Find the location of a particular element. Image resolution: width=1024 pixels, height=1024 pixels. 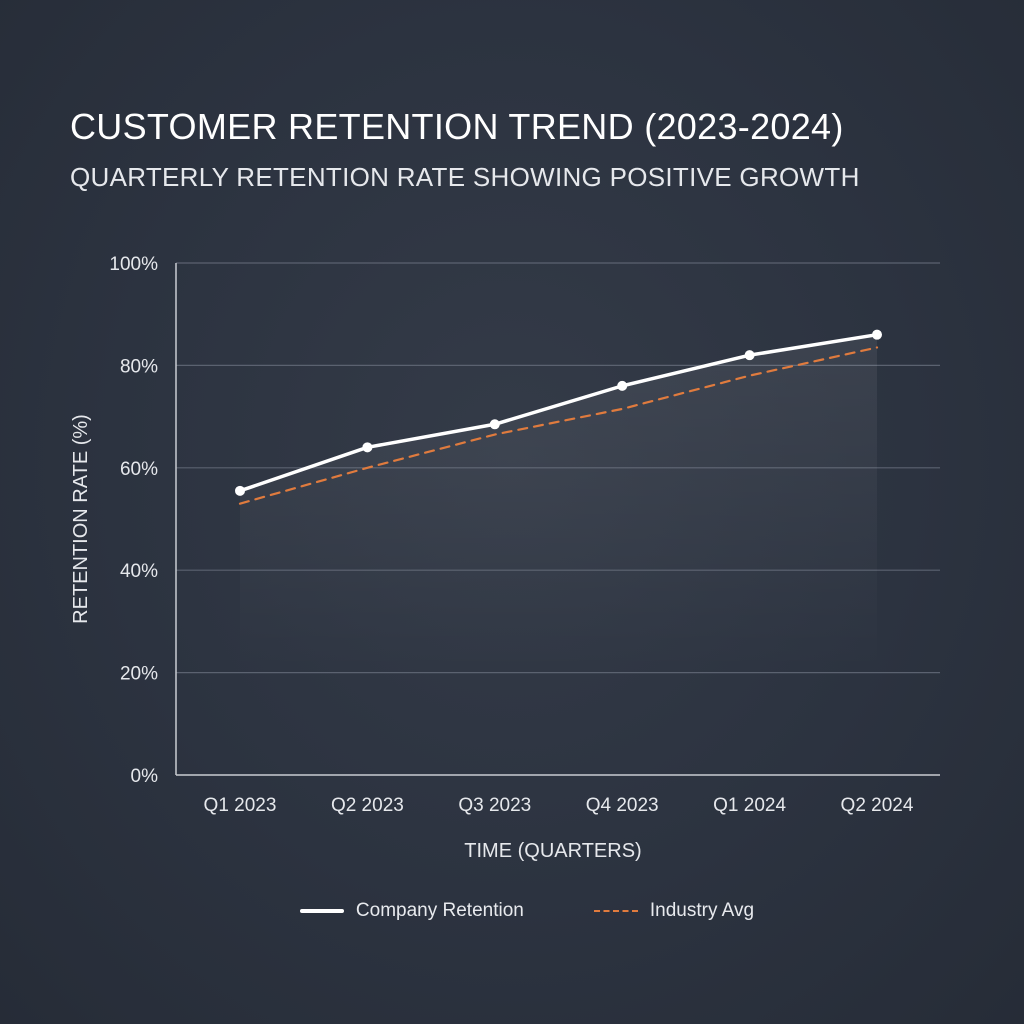

x-tick-label: Q1 2024 is located at coordinates (749, 805).